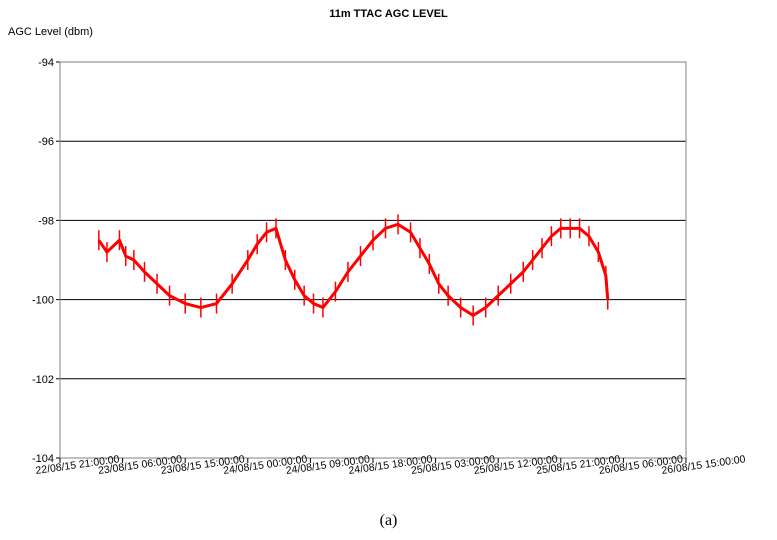 The image size is (777, 540). I want to click on figure-caption: (a), so click(388, 520).